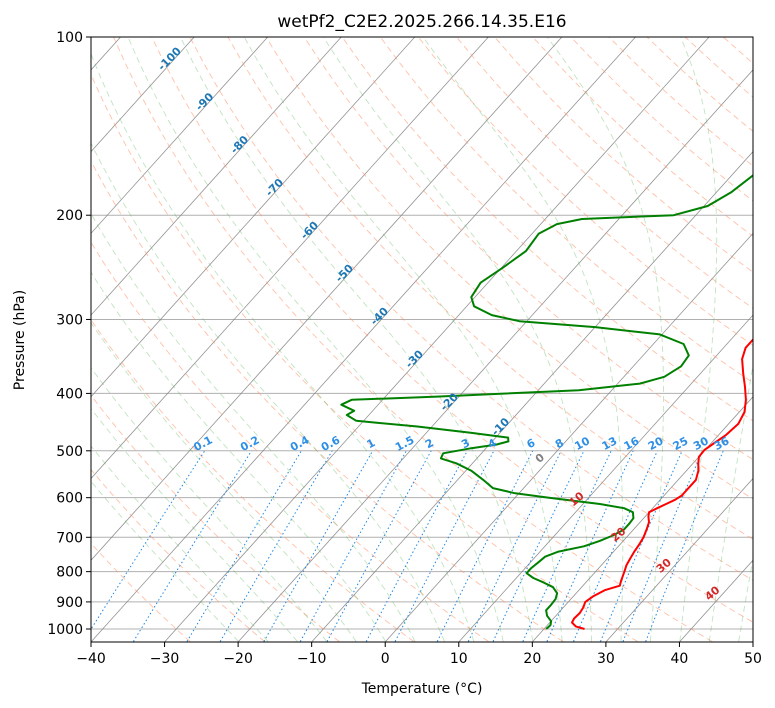 This screenshot has width=775, height=708. I want to click on x-axis: −40 −30 −20 −10 0 10 20 30 40 50, so click(419, 654).